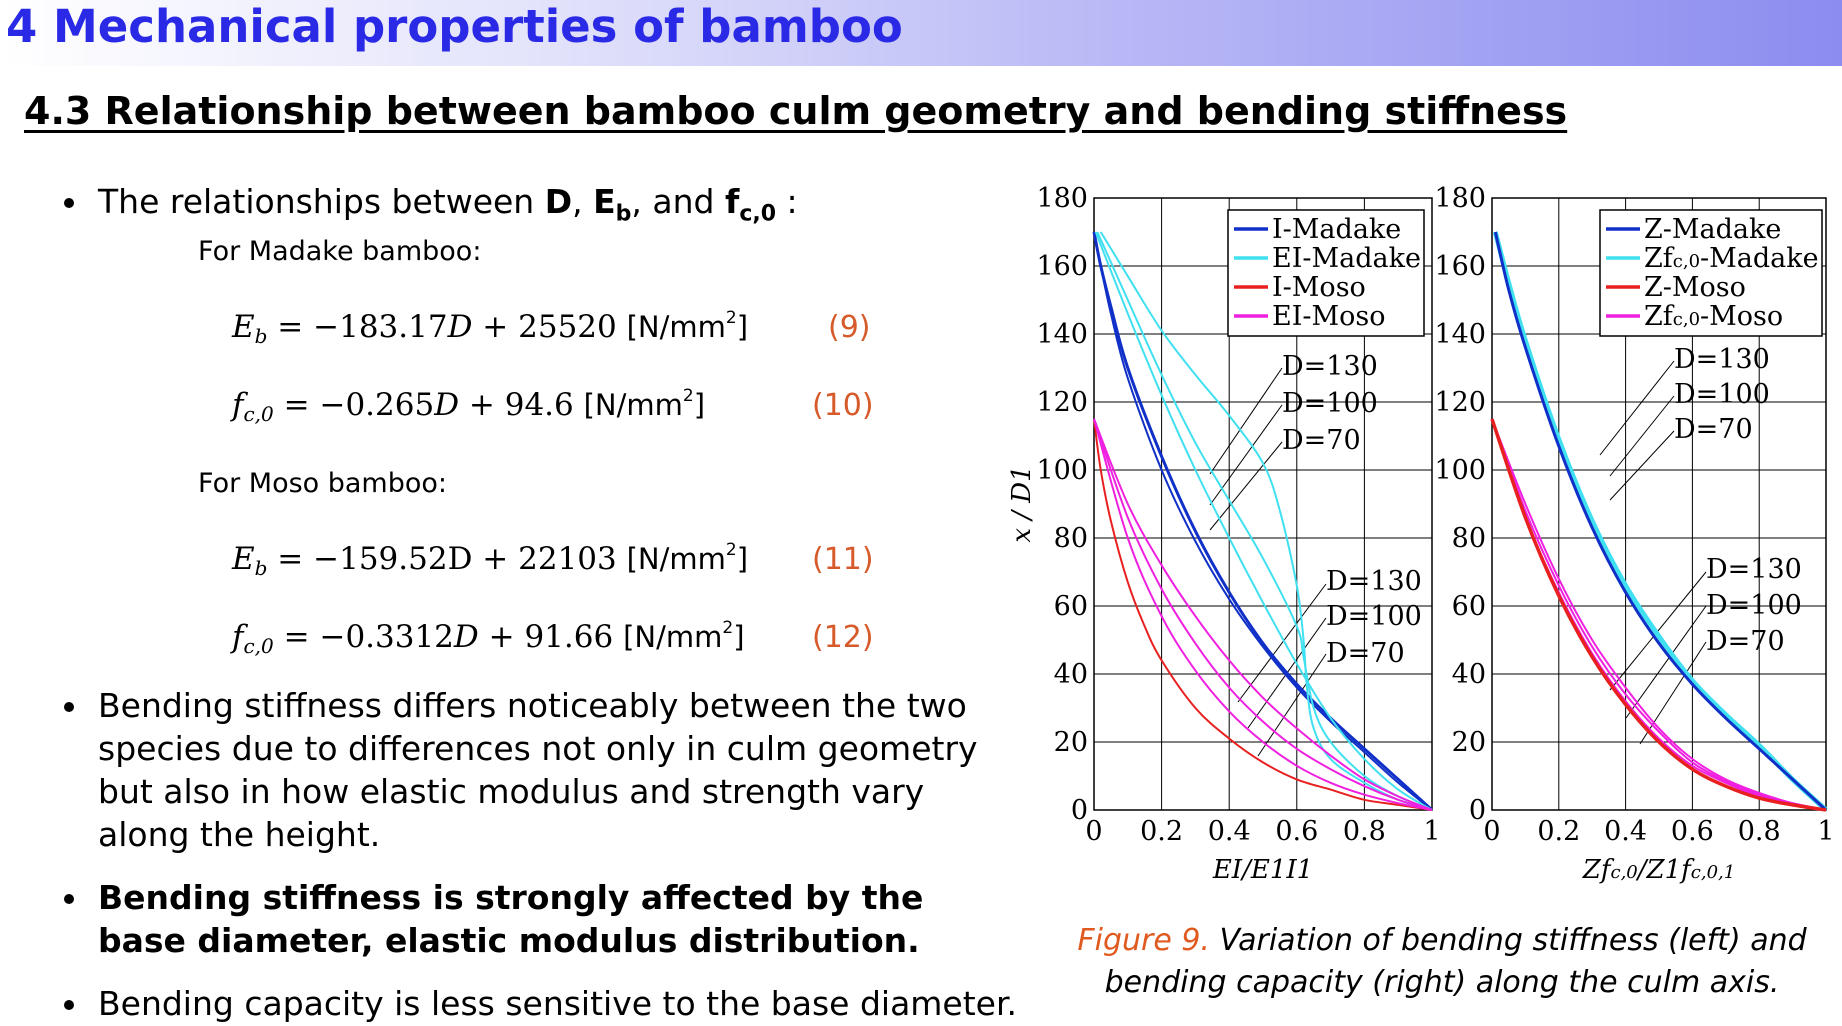 This screenshot has height=1026, width=1842. Describe the element at coordinates (258, 414) in the screenshot. I see `eq10-lhs-sub: c,0` at that location.